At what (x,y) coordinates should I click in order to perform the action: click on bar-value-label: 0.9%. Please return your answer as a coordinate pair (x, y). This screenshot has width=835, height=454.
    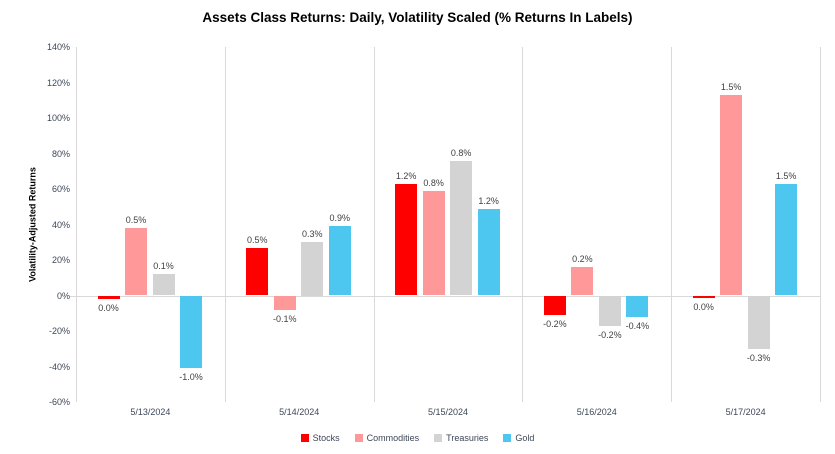
    Looking at the image, I should click on (340, 218).